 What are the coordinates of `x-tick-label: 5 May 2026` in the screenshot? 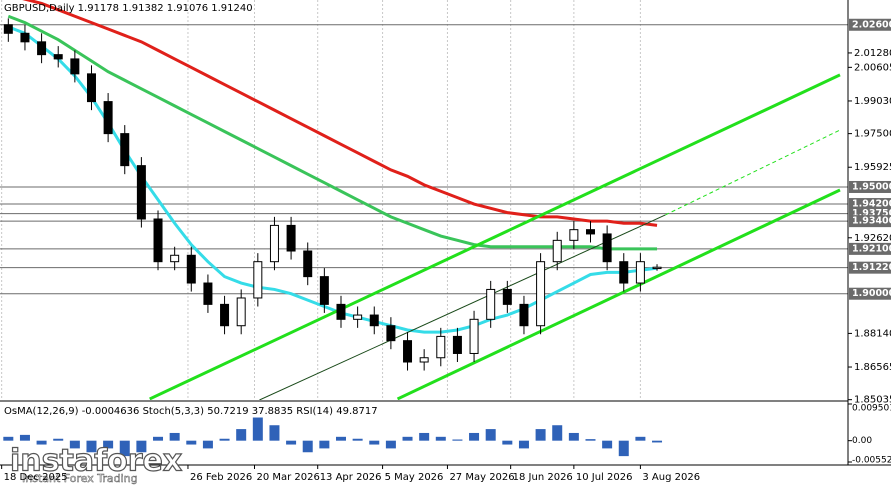 It's located at (414, 477).